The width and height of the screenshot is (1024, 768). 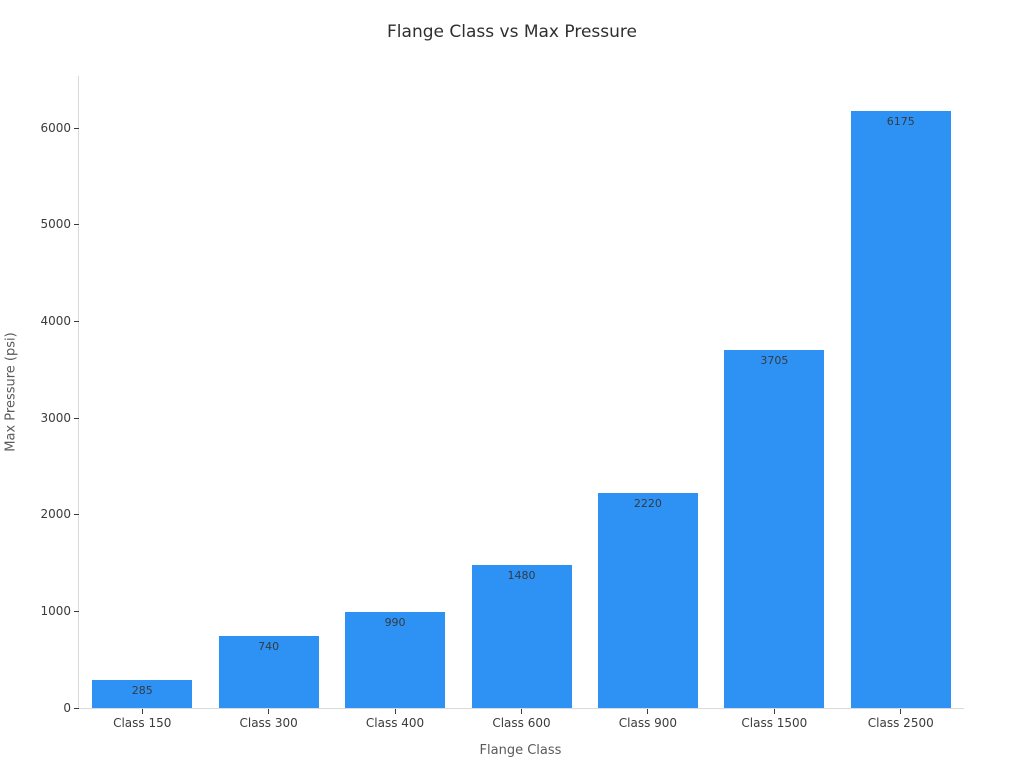 I want to click on y-tick-label: 5000, so click(x=55, y=224).